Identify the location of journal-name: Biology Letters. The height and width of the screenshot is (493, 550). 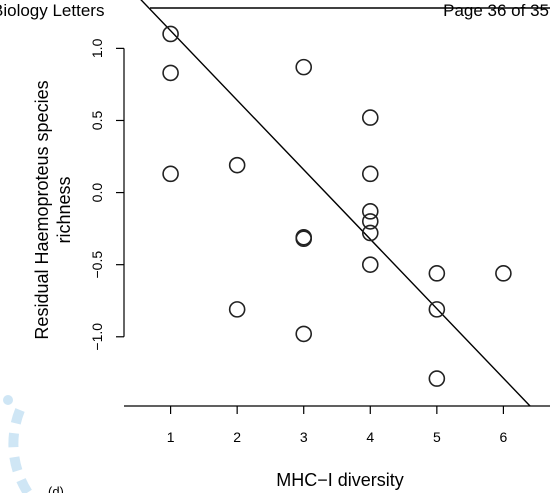
(52, 10).